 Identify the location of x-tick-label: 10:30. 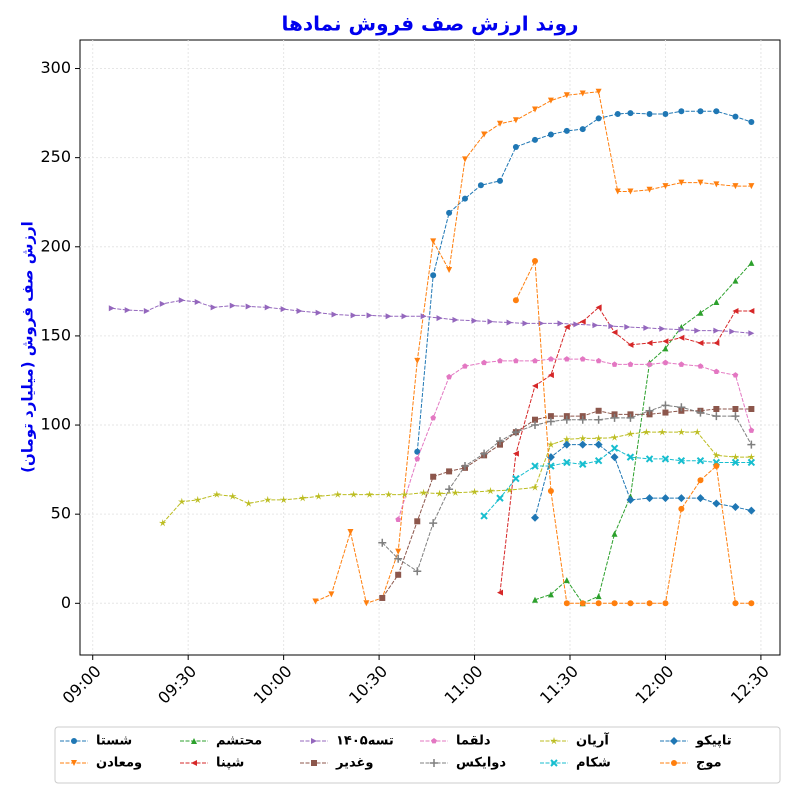
(368, 685).